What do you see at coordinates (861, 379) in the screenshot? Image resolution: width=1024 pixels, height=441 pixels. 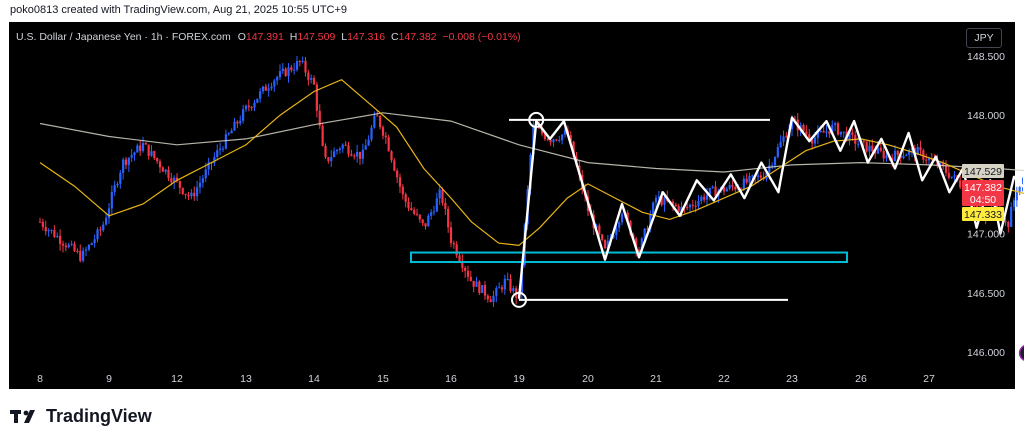 I see `x-tick-label: 26` at bounding box center [861, 379].